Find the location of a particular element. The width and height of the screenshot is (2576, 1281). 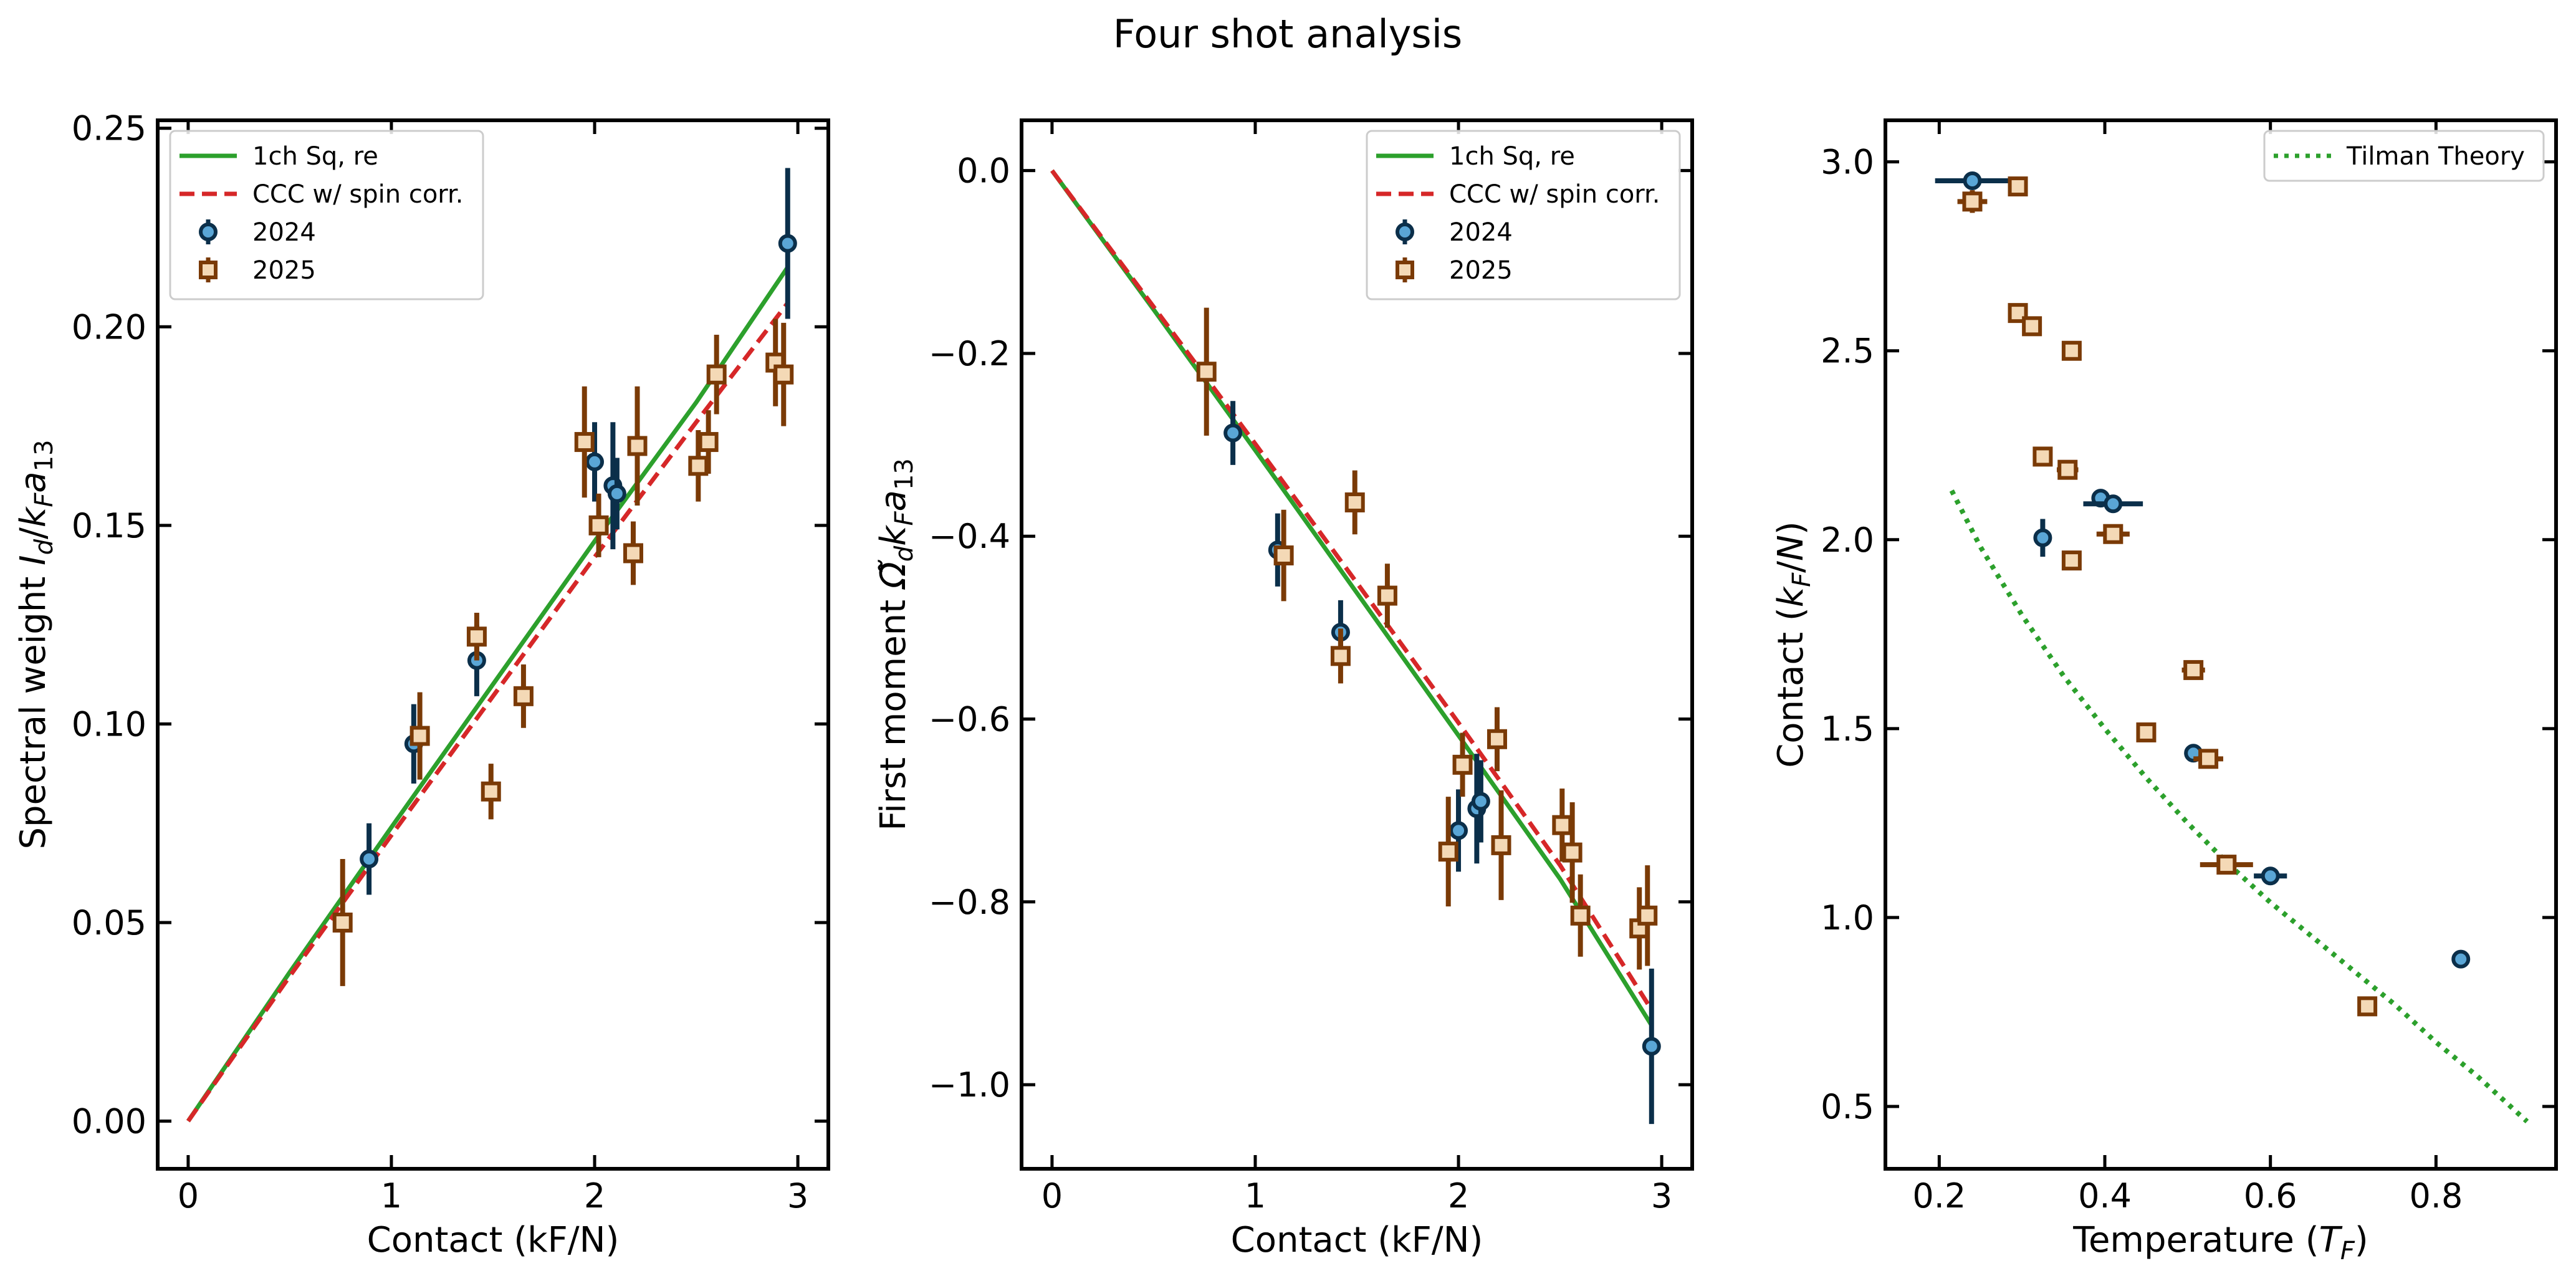

y-tick-label: −0.8 is located at coordinates (970, 902).